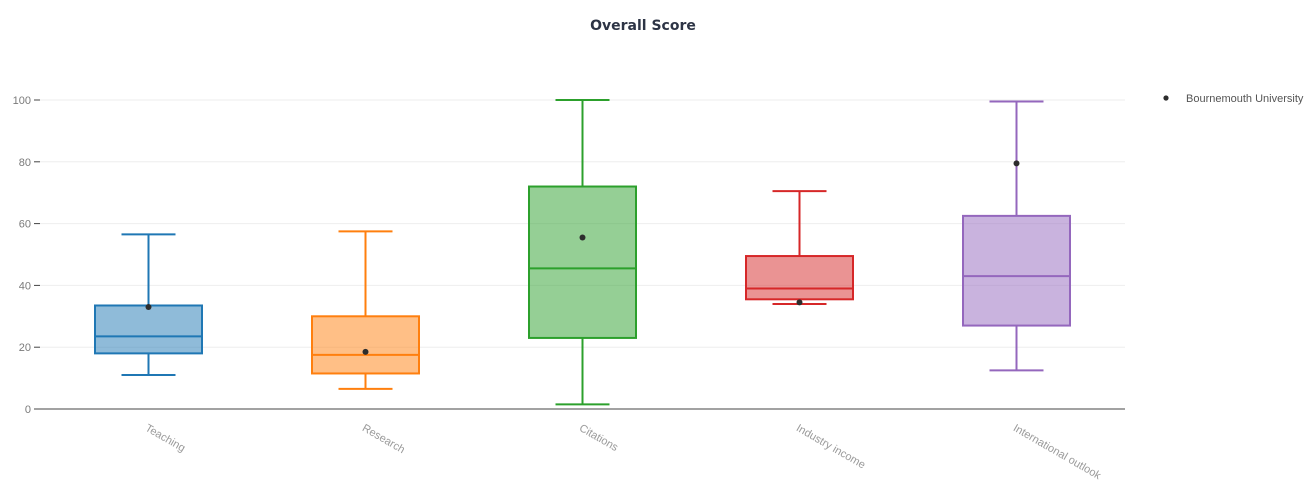 Image resolution: width=1315 pixels, height=486 pixels. I want to click on y-tick-label: 0, so click(28, 410).